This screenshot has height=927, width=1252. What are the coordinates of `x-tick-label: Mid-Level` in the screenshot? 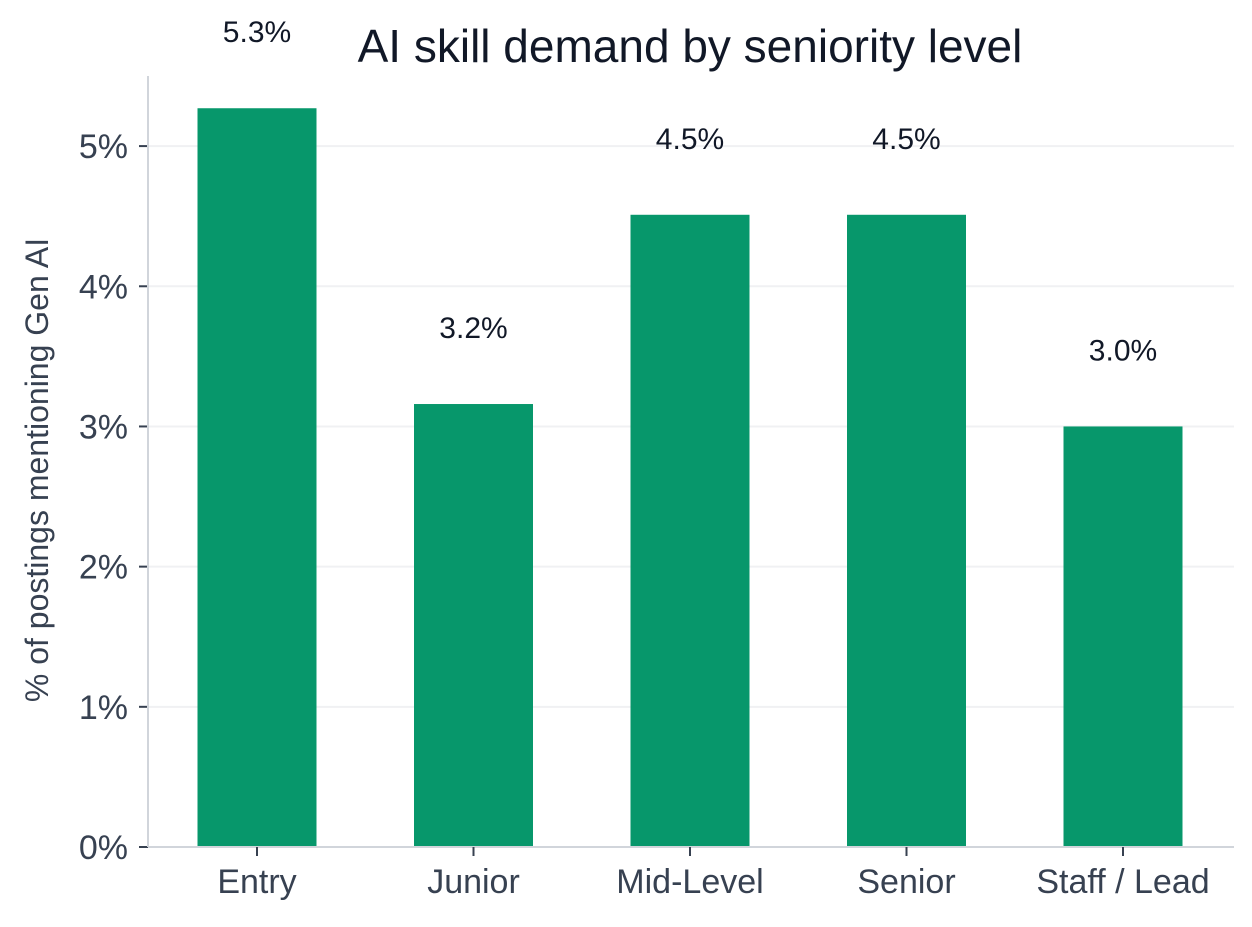 It's located at (689, 882).